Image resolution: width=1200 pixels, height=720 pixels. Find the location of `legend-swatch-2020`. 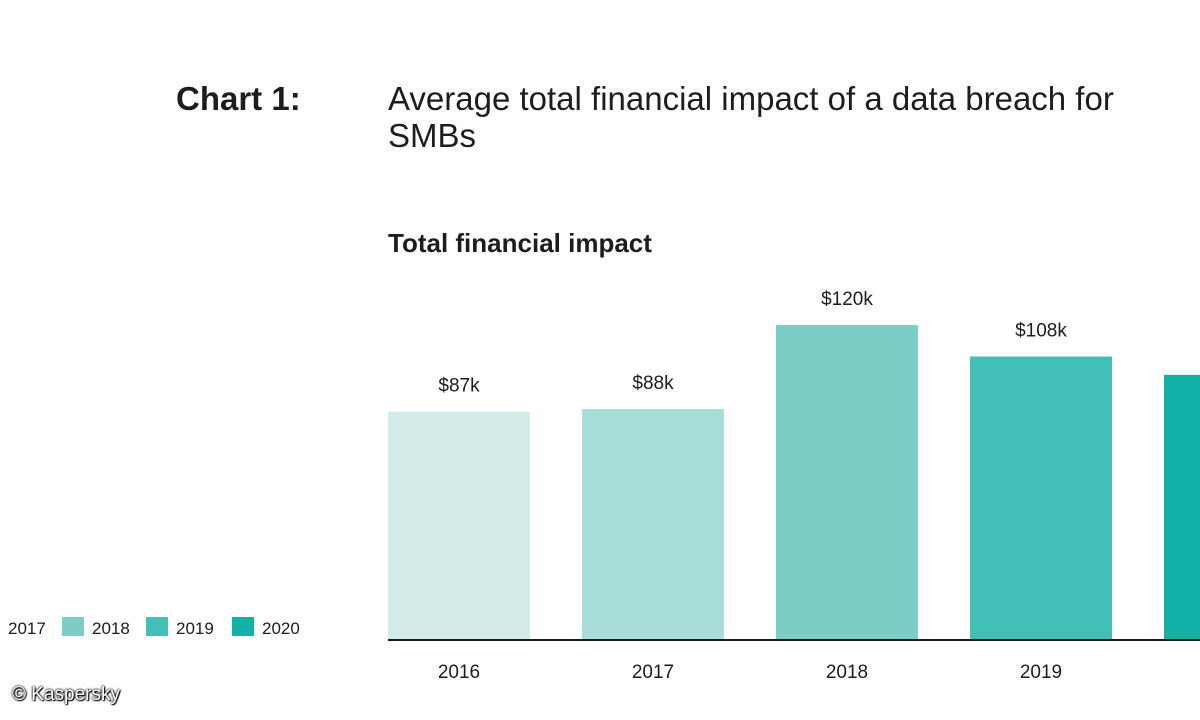

legend-swatch-2020 is located at coordinates (243, 626).